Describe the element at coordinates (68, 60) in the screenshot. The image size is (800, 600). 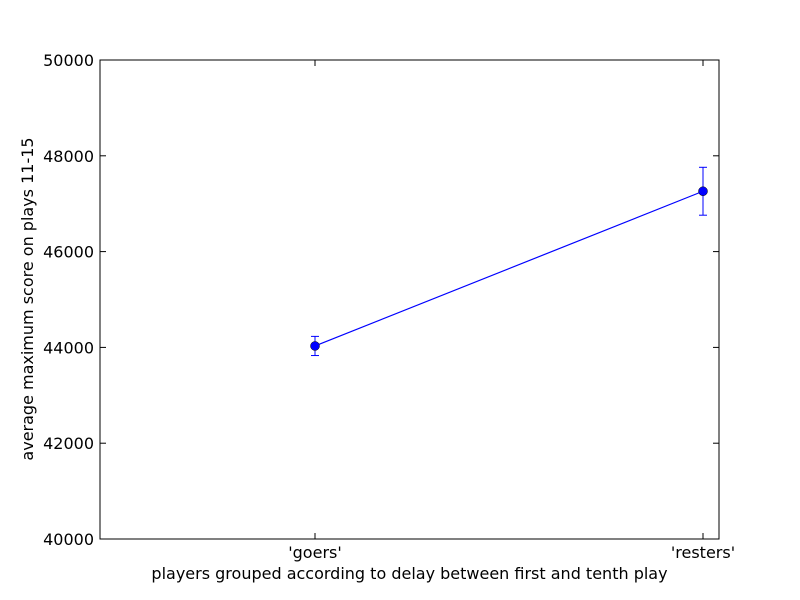
I see `y-tick-label: 50000` at that location.